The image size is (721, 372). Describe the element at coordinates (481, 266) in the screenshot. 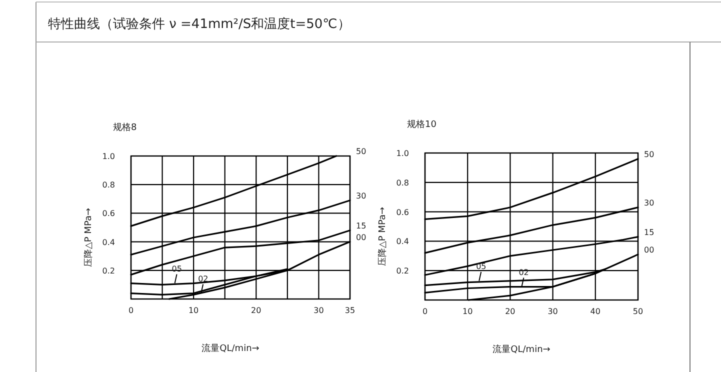

I see `annotation: 05` at that location.